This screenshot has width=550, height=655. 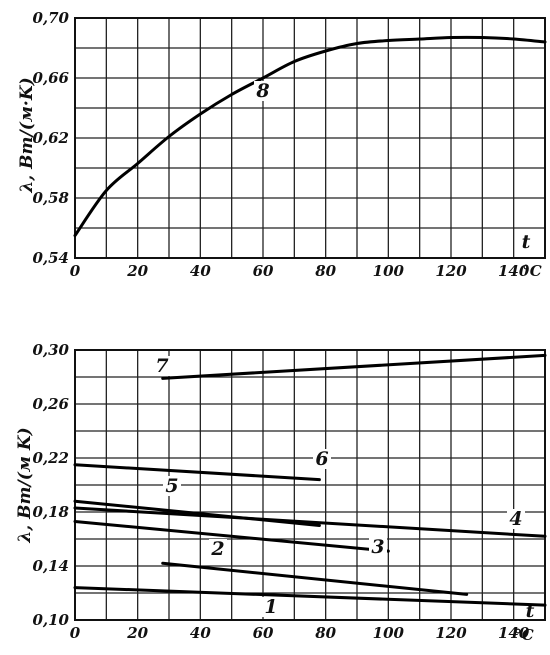 What do you see at coordinates (50, 458) in the screenshot?
I see `y-tick-label: 0,22` at bounding box center [50, 458].